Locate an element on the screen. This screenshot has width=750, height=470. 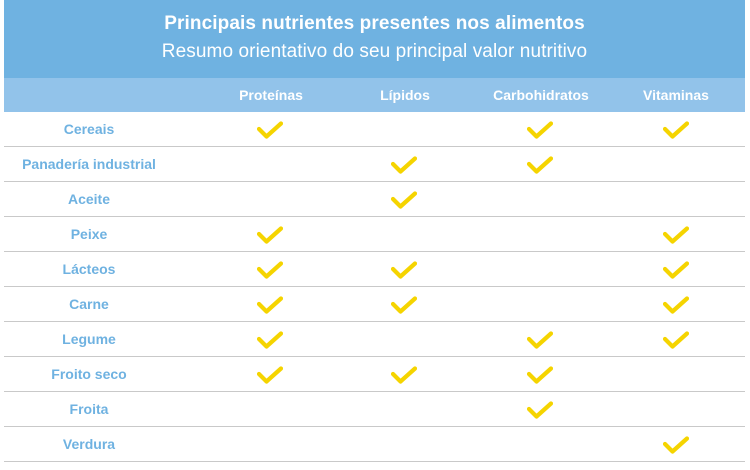
column-header-lipidos: Lípidos is located at coordinates (405, 95).